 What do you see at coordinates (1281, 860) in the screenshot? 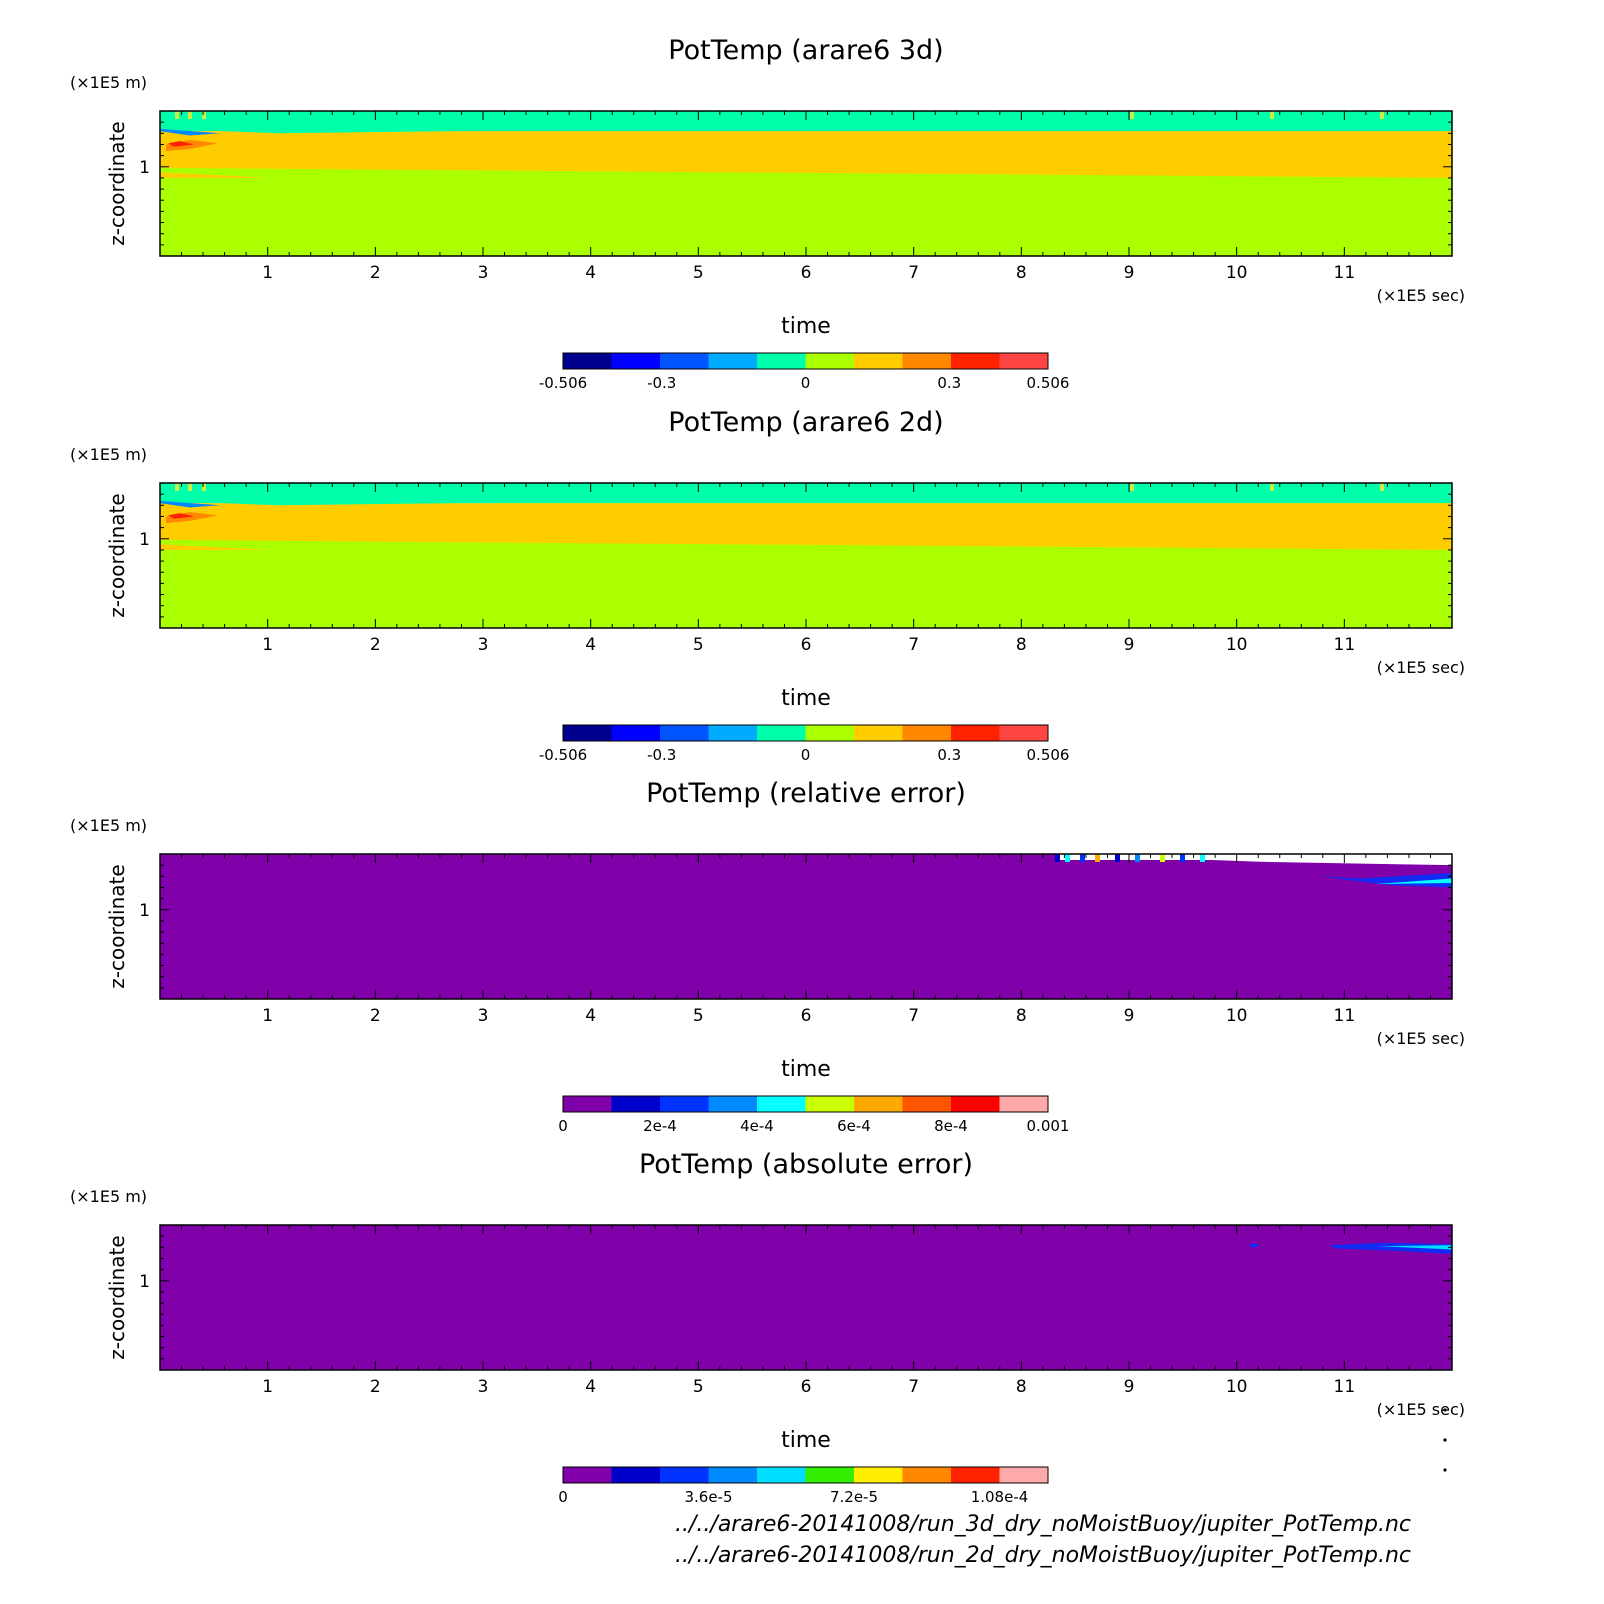
I see `undefined-region-edge` at bounding box center [1281, 860].